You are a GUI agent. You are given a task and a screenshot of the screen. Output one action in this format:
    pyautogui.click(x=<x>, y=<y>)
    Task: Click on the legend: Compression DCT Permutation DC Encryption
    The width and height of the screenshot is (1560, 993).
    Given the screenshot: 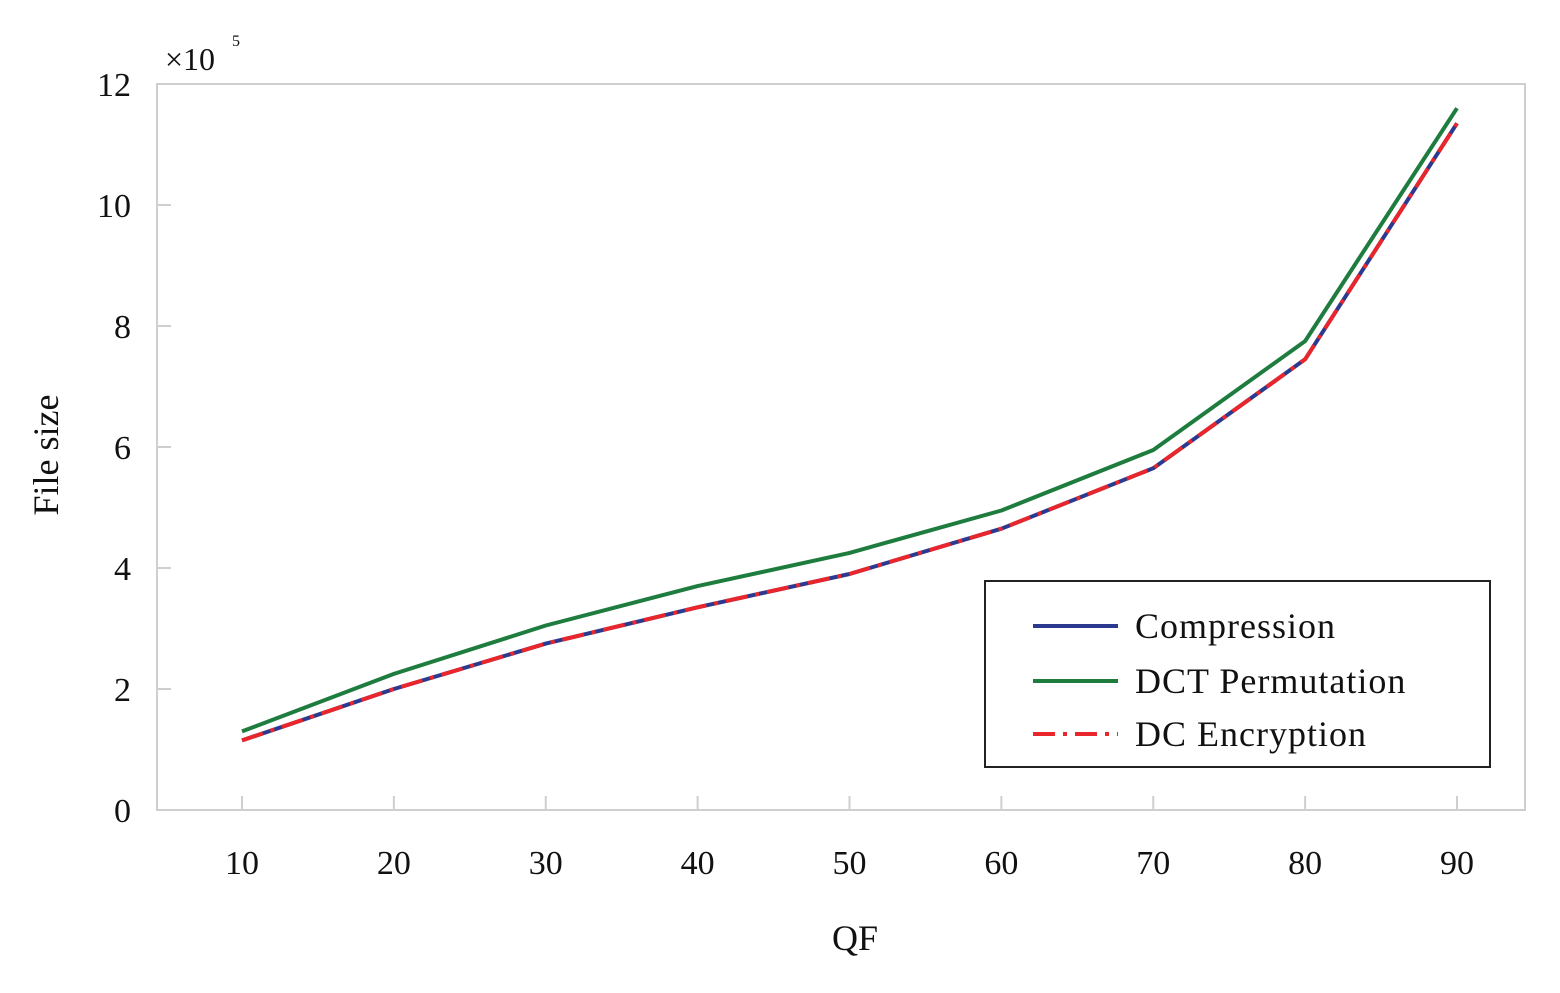 What is the action you would take?
    pyautogui.click(x=1237, y=674)
    